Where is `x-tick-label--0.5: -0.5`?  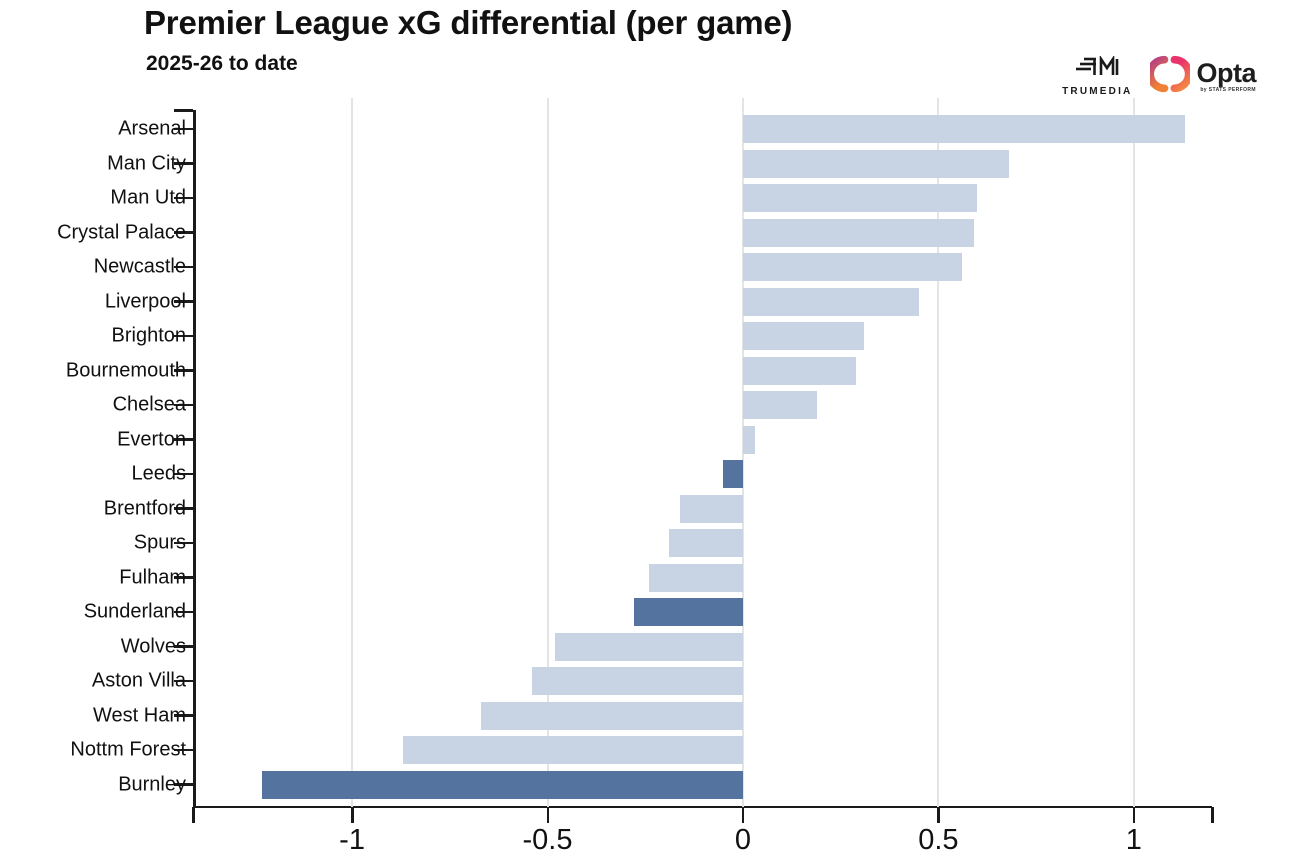 x-tick-label--0.5: -0.5 is located at coordinates (547, 840).